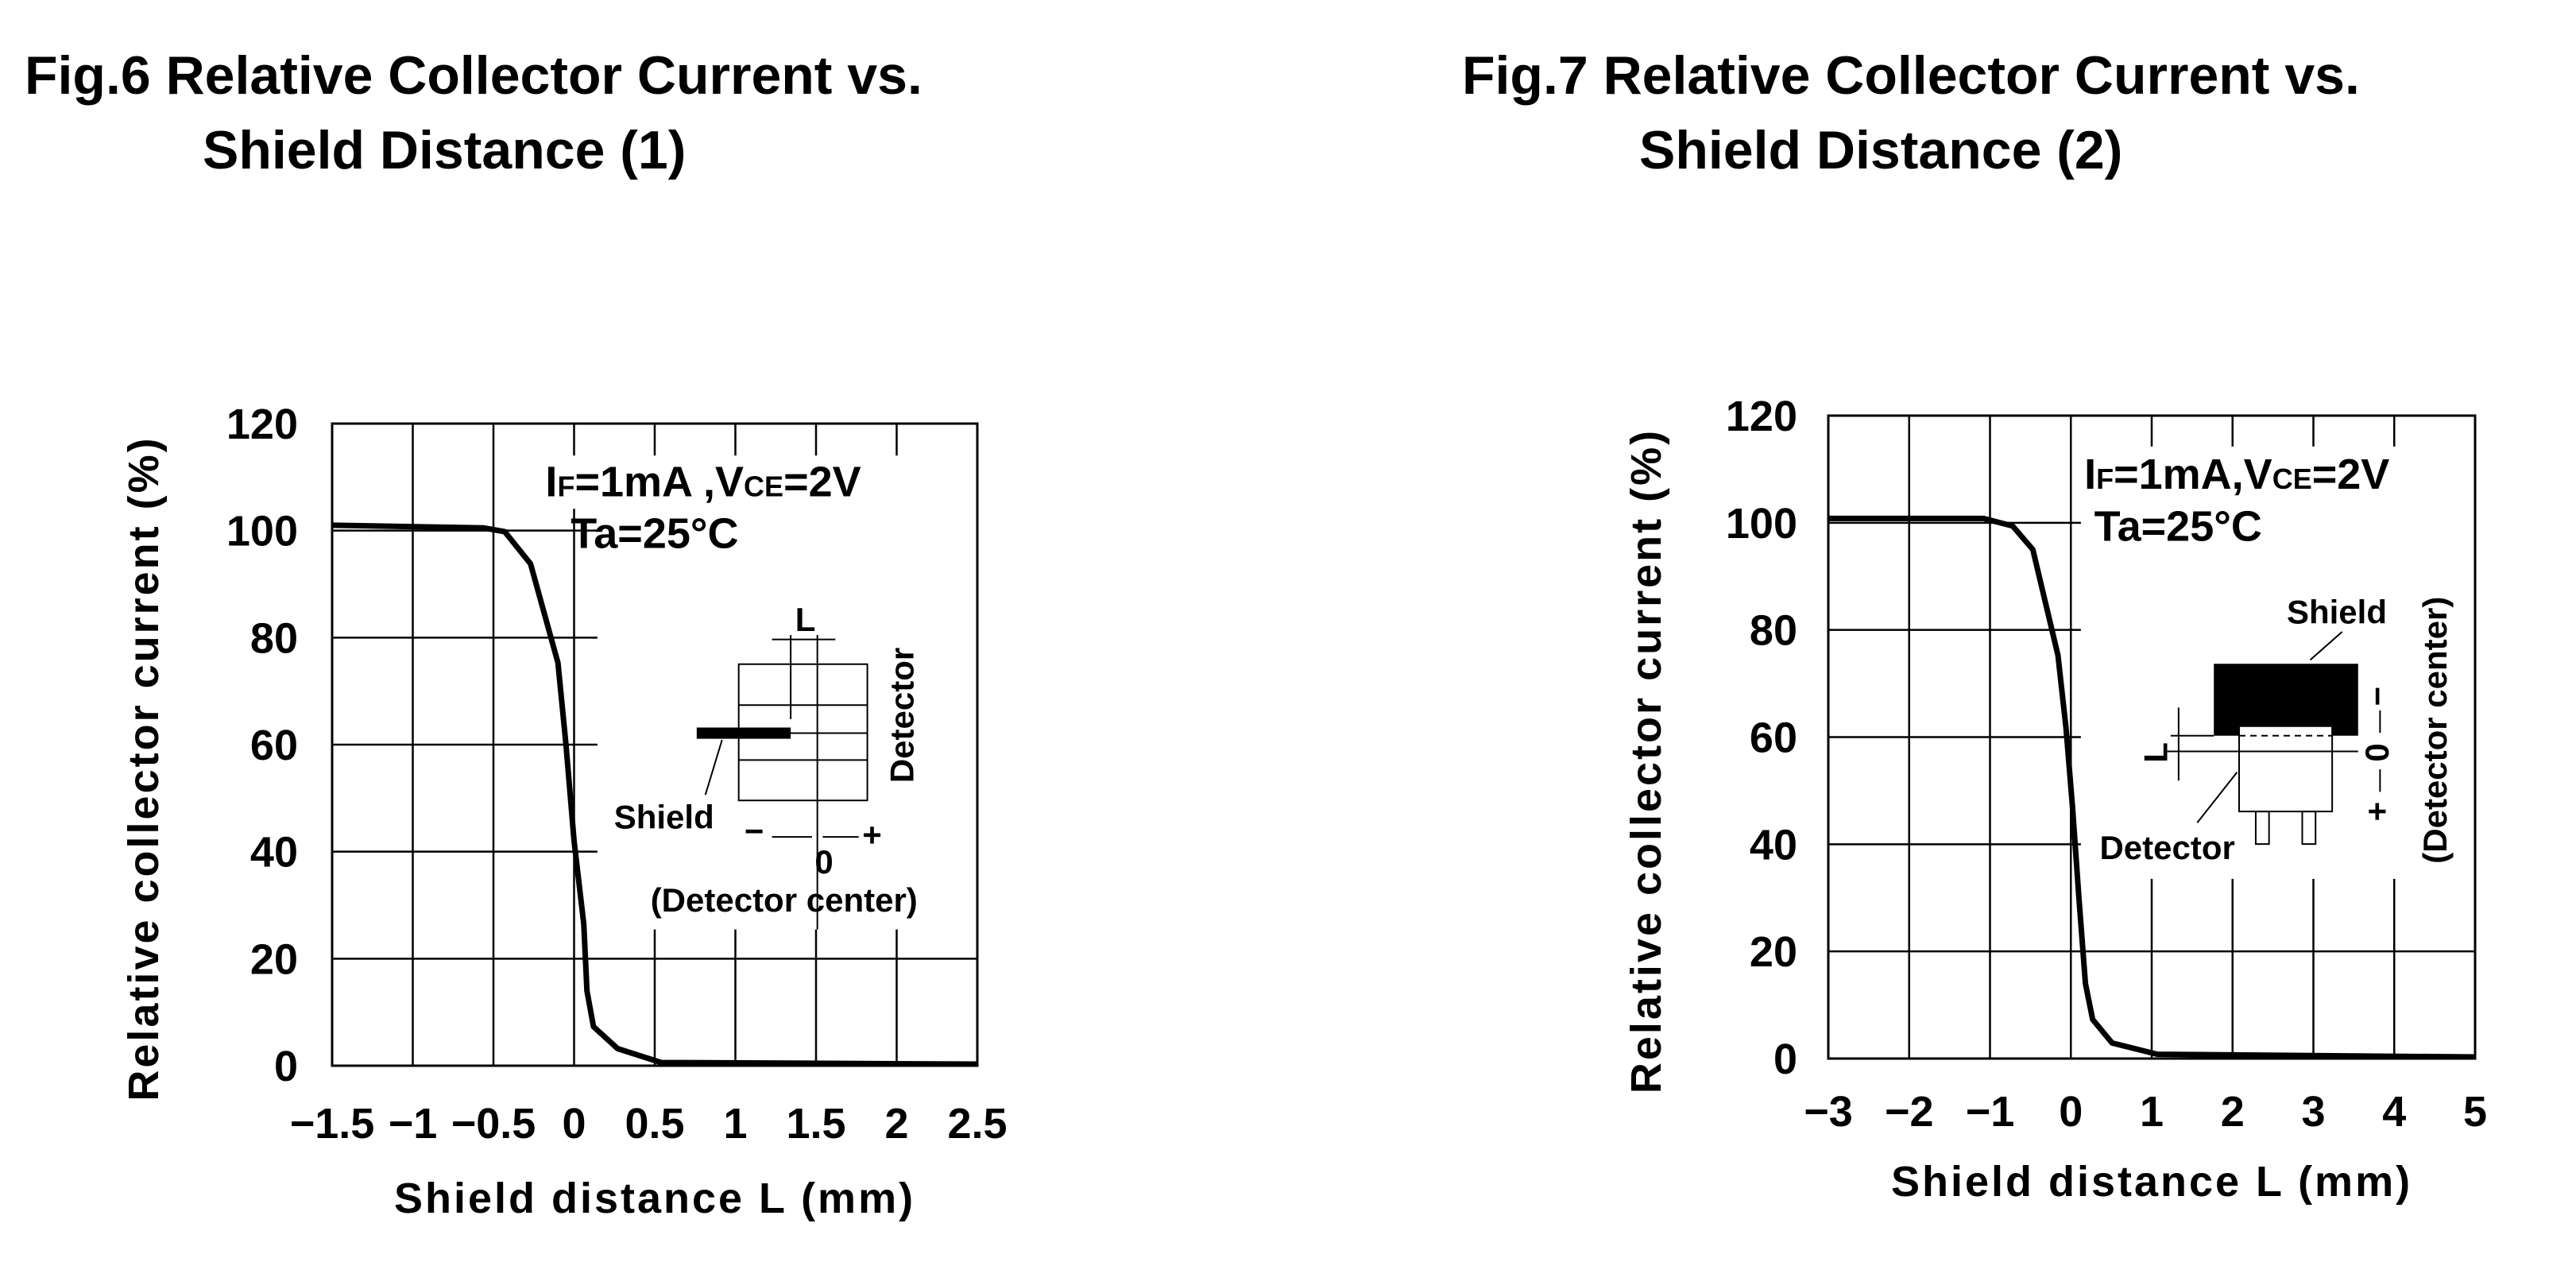  I want to click on x-tick-label: −1.5, so click(332, 1124).